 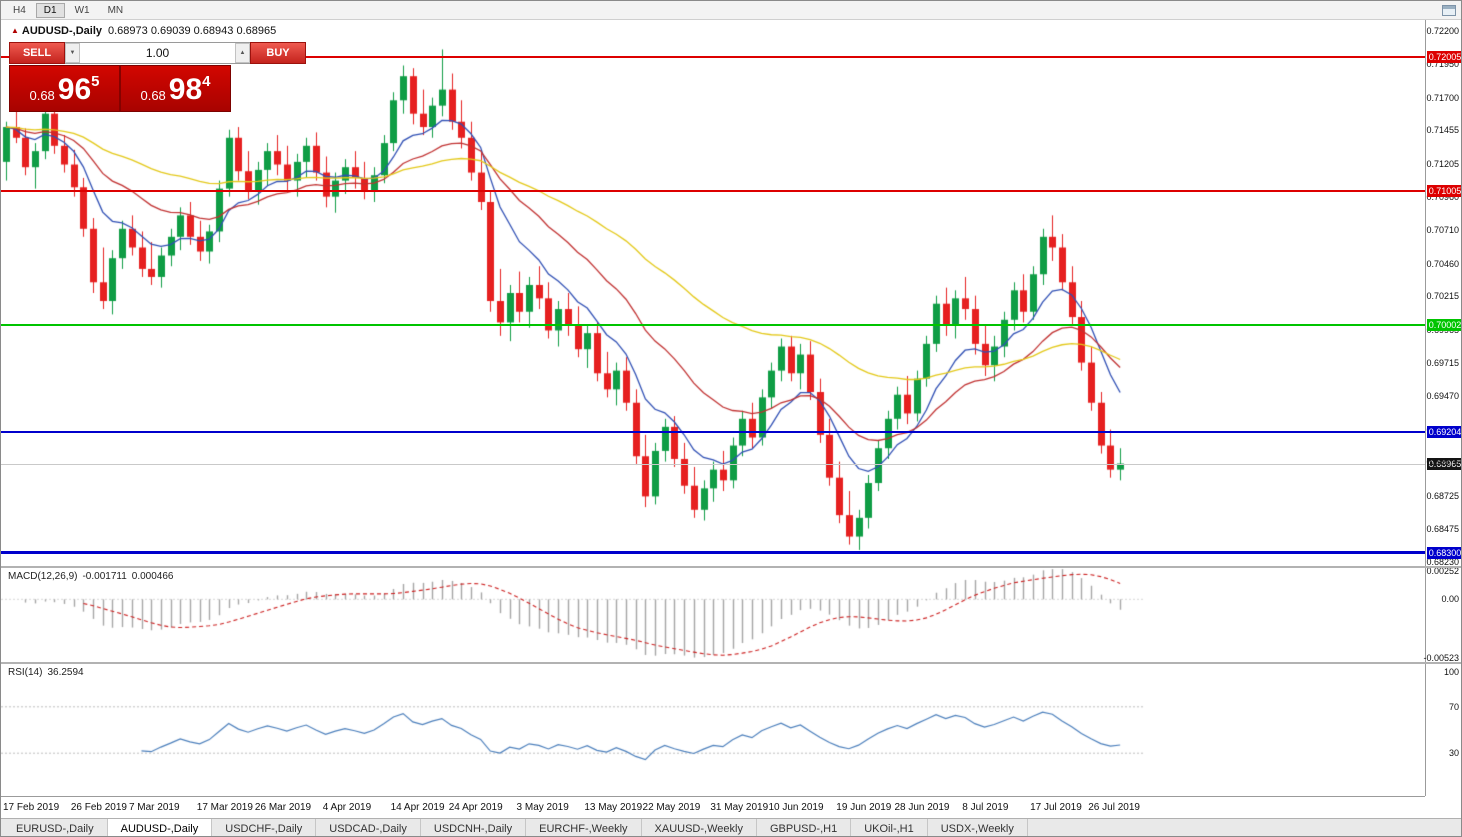 I want to click on chart-tab-xauusd-weekly: XAUUSD-,Weekly, so click(x=699, y=827).